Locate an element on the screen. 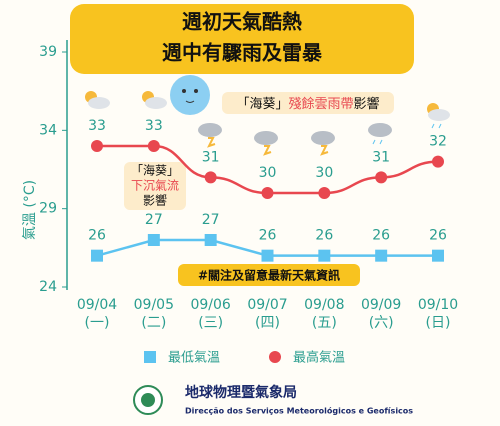 This screenshot has width=500, height=426. notice: #關注及留意最新天氣資訊 is located at coordinates (269, 275).